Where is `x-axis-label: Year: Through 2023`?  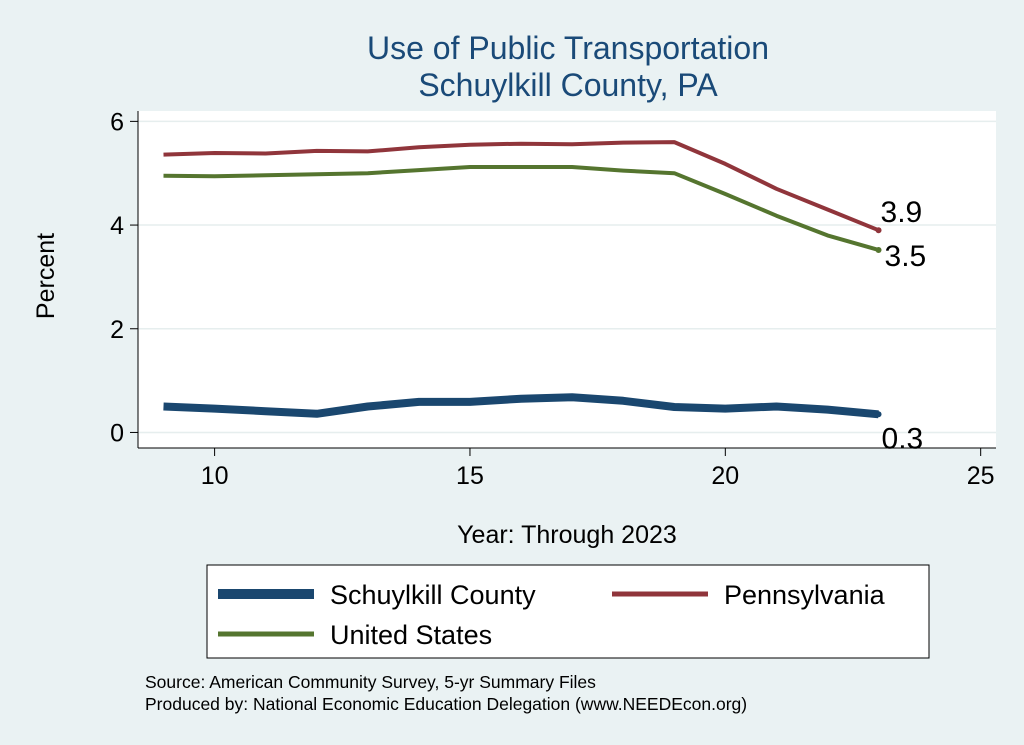
x-axis-label: Year: Through 2023 is located at coordinates (567, 535).